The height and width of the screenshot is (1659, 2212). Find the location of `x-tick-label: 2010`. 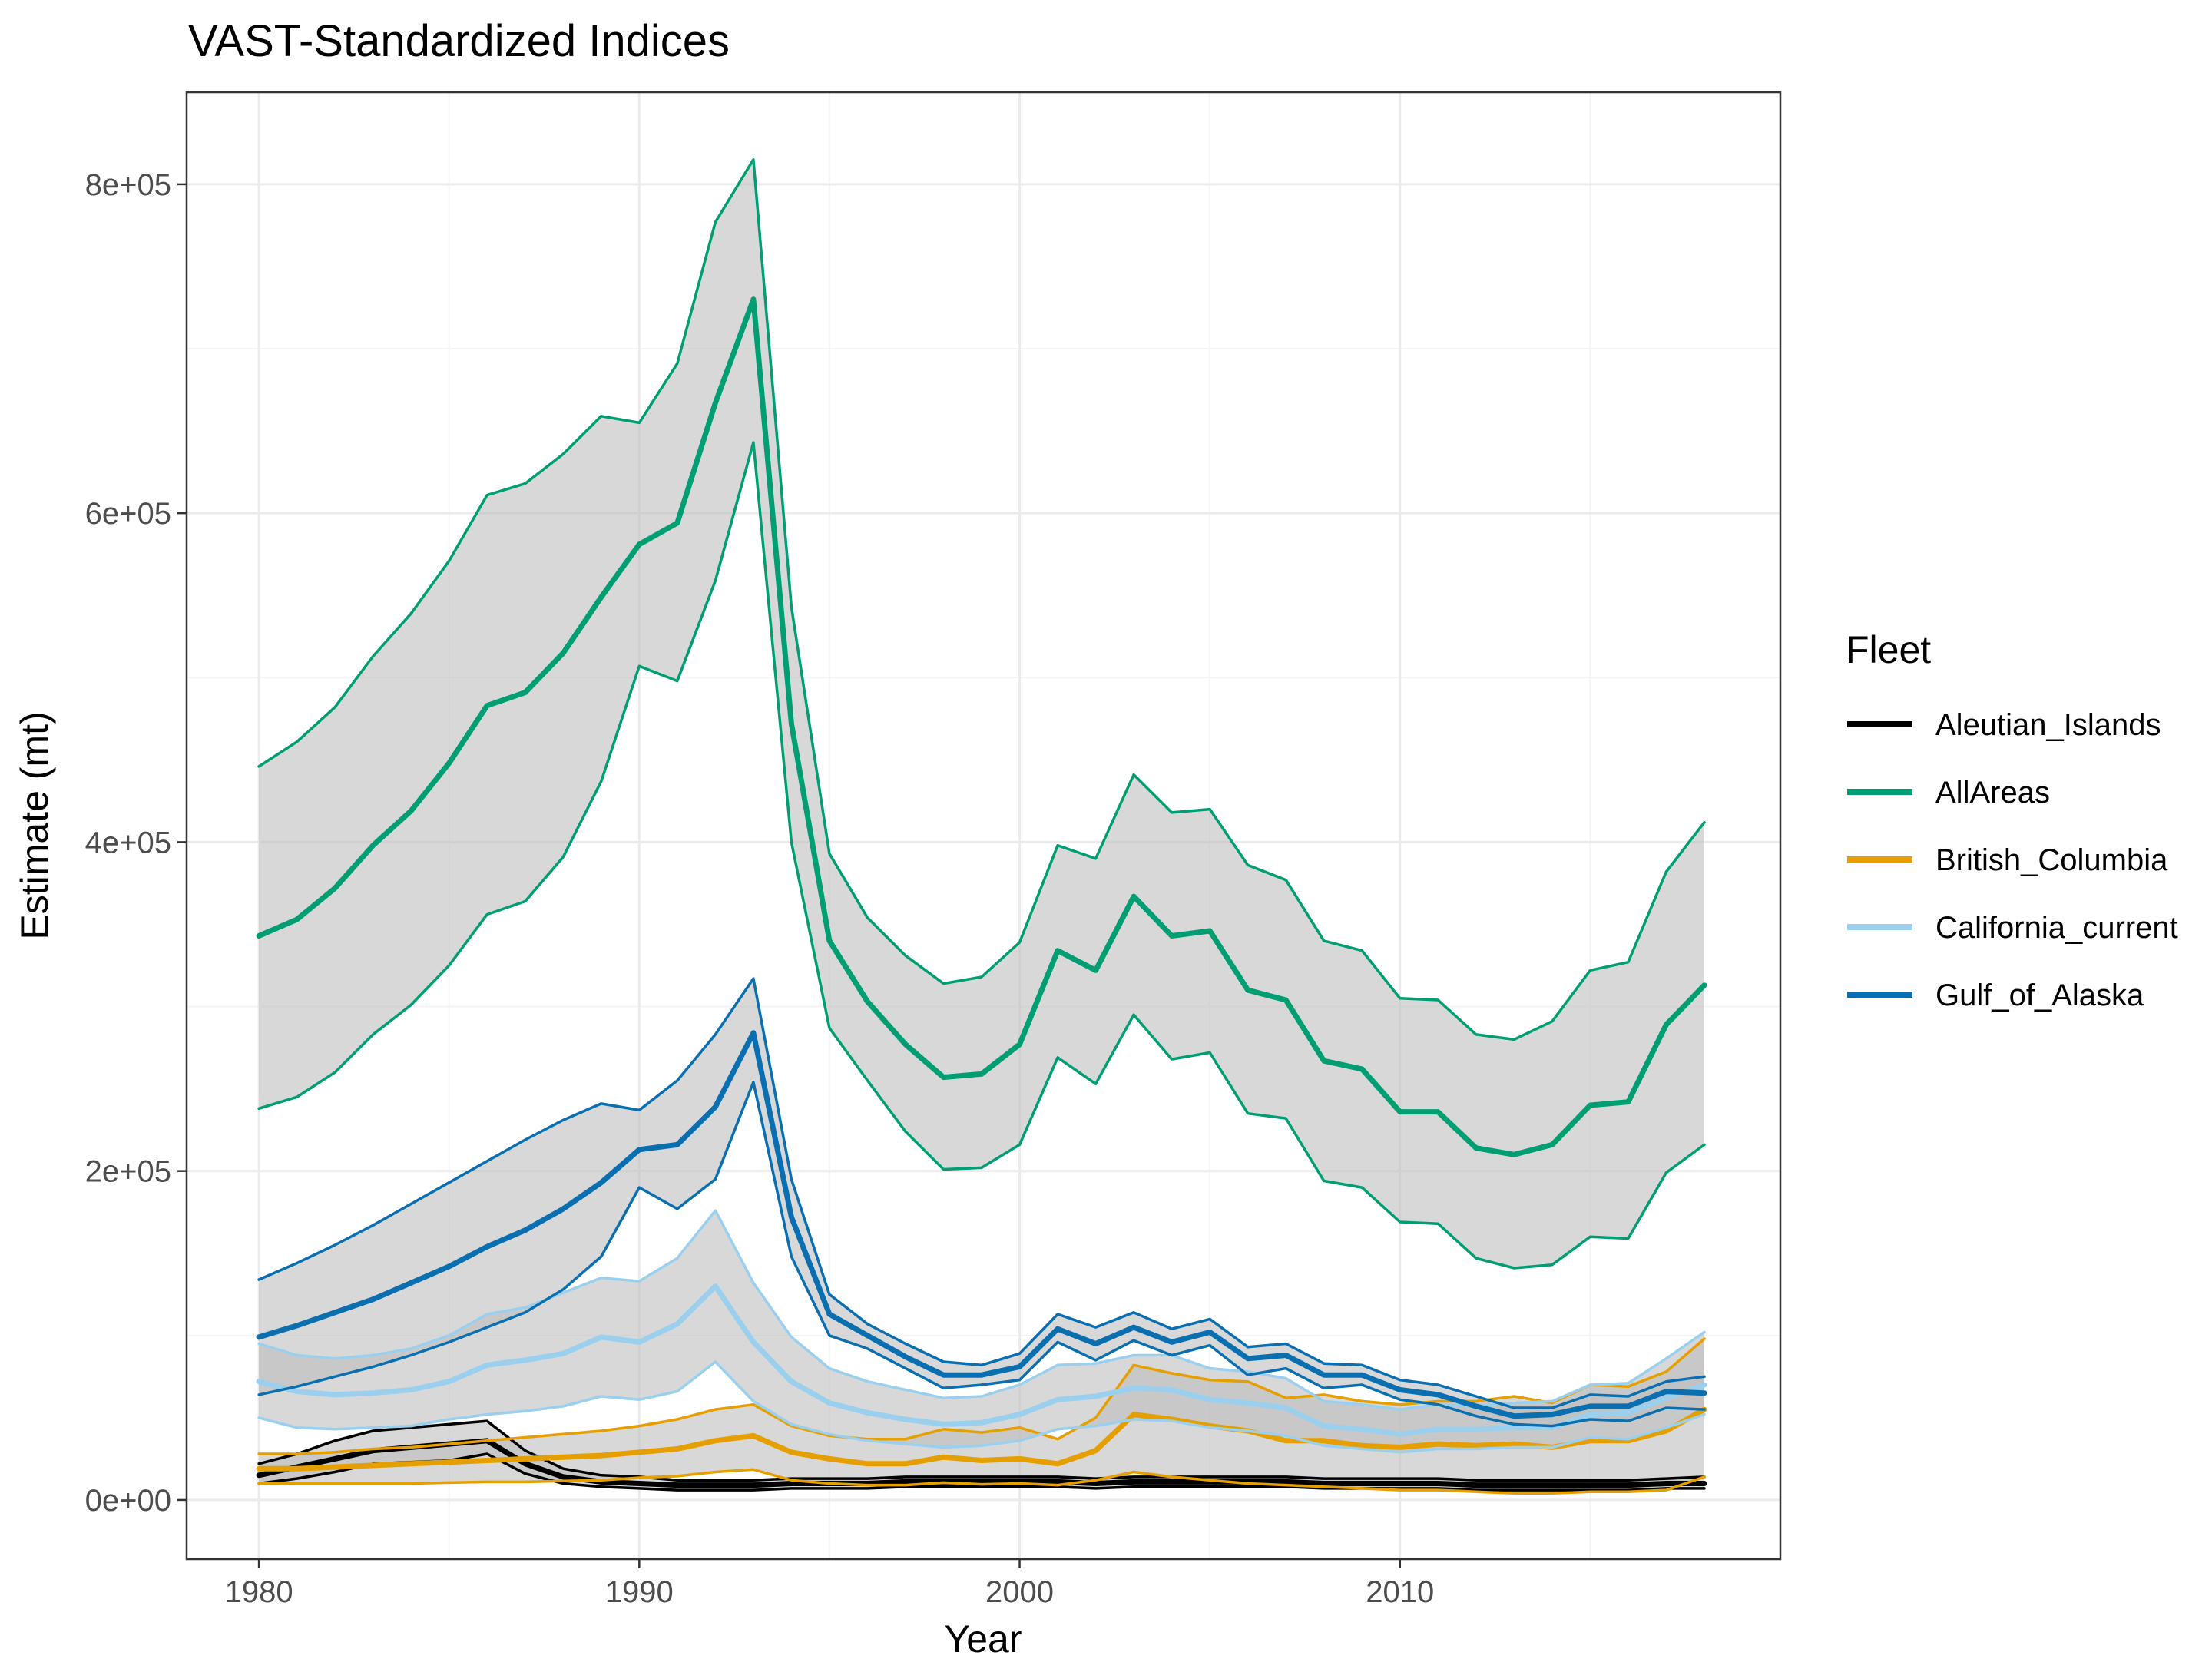

x-tick-label: 2010 is located at coordinates (1400, 1592).